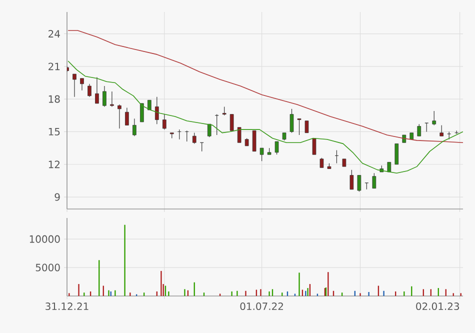  What do you see at coordinates (48, 268) in the screenshot?
I see `y-tick-label: 5000` at bounding box center [48, 268].